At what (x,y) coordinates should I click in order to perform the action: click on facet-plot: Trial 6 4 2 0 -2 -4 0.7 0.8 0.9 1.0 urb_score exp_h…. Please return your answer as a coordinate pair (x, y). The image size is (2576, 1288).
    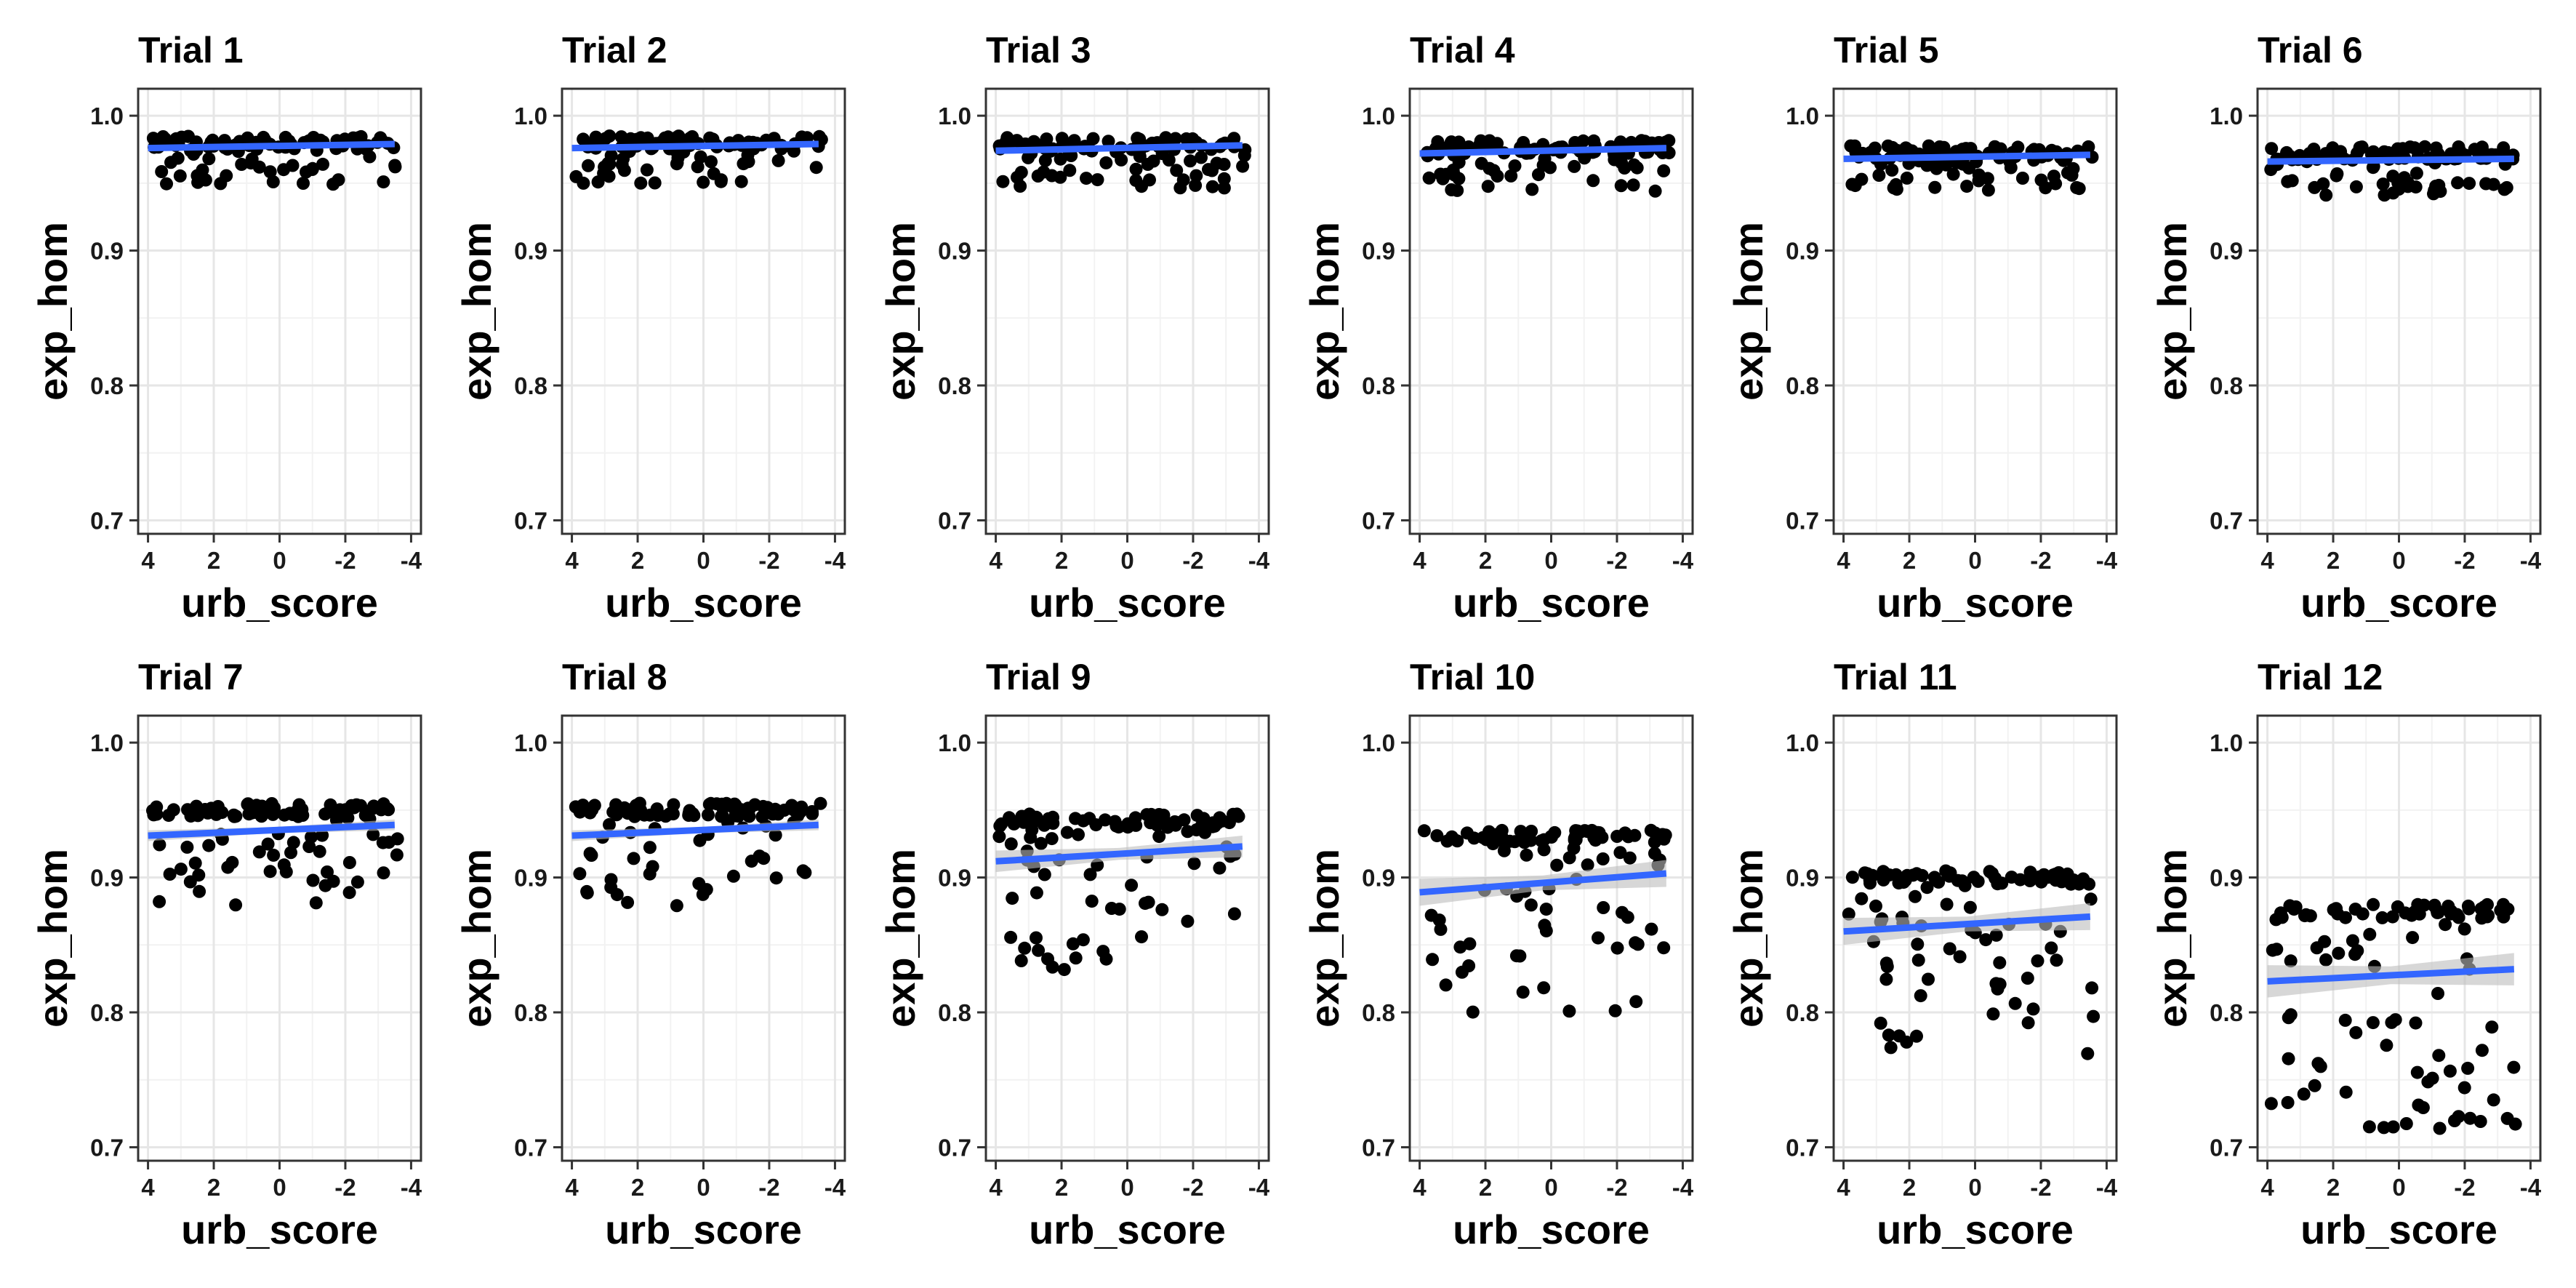
    Looking at the image, I should click on (2346, 327).